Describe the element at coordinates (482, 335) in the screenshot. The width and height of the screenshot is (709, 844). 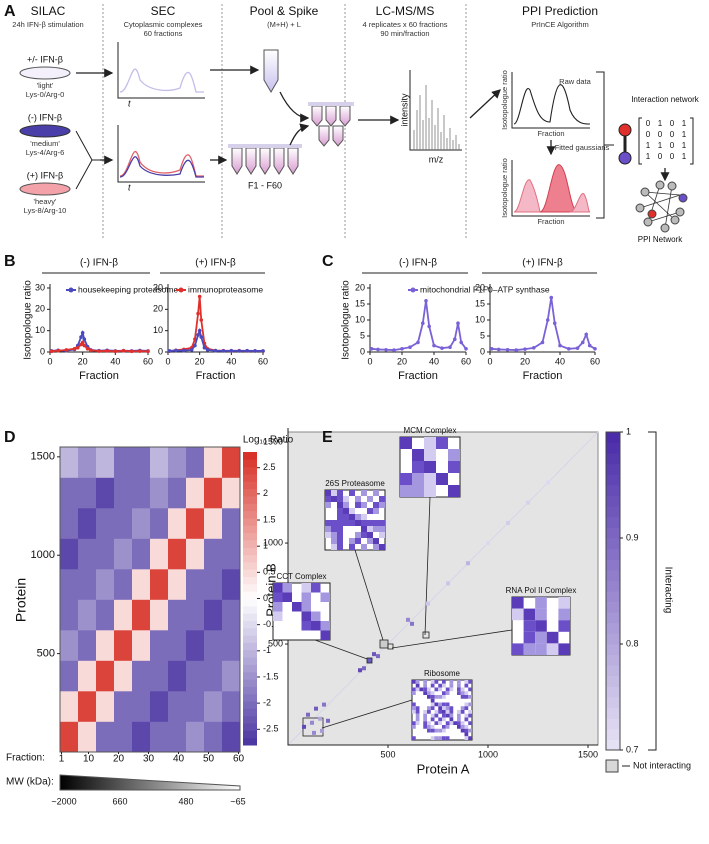
I see `y-tick-label: 5` at that location.